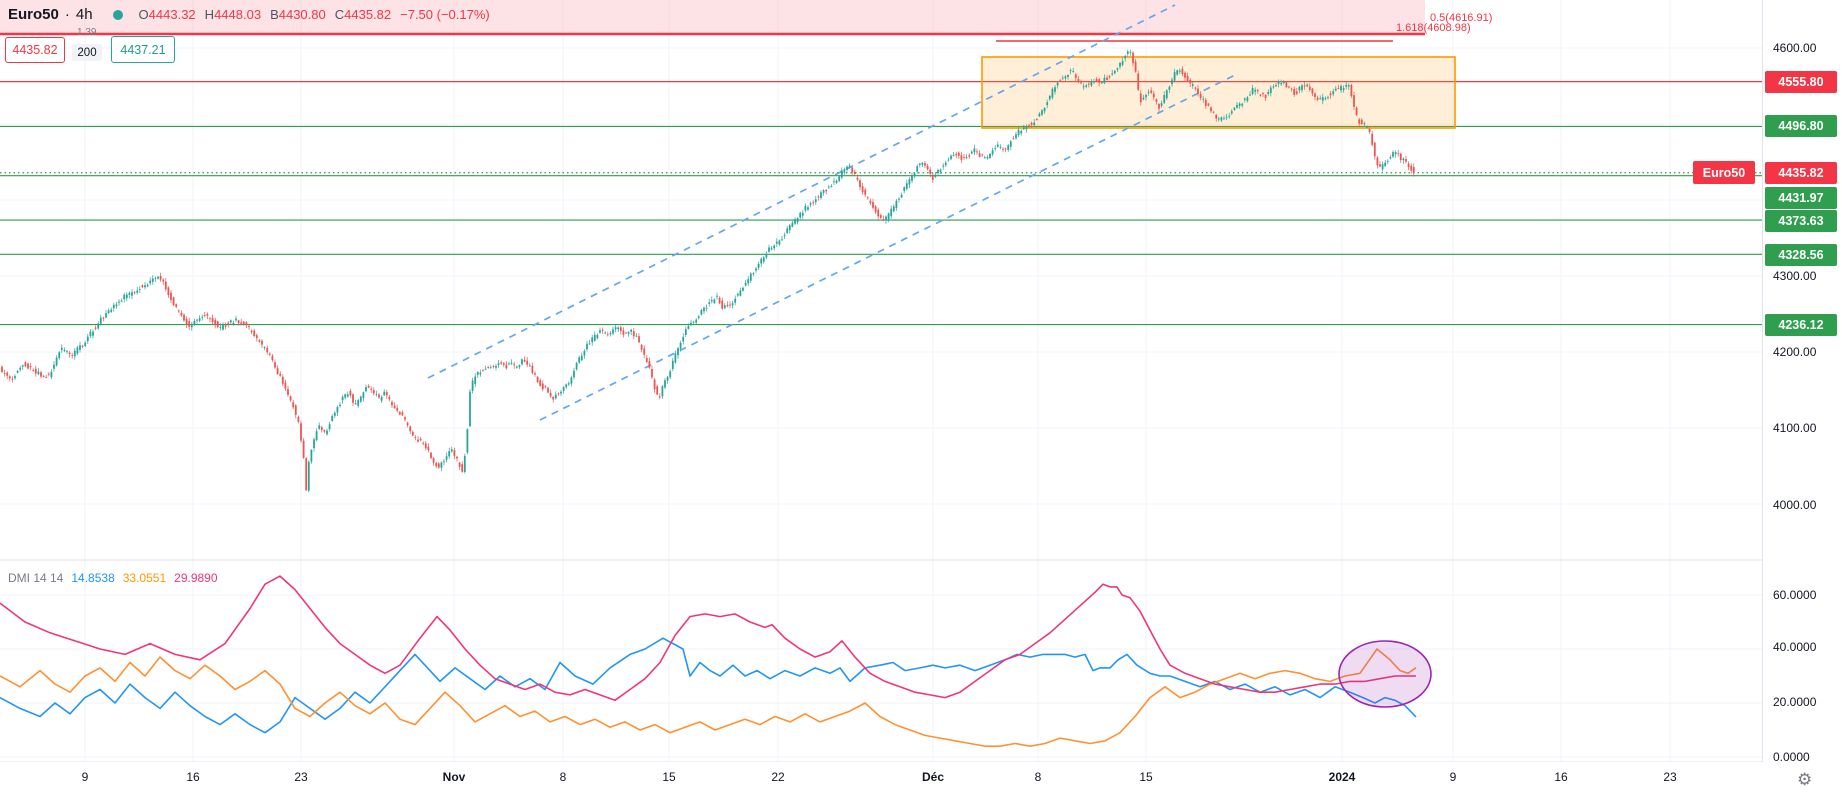 The height and width of the screenshot is (798, 1842). What do you see at coordinates (712, 17) in the screenshot?
I see `fib-band` at bounding box center [712, 17].